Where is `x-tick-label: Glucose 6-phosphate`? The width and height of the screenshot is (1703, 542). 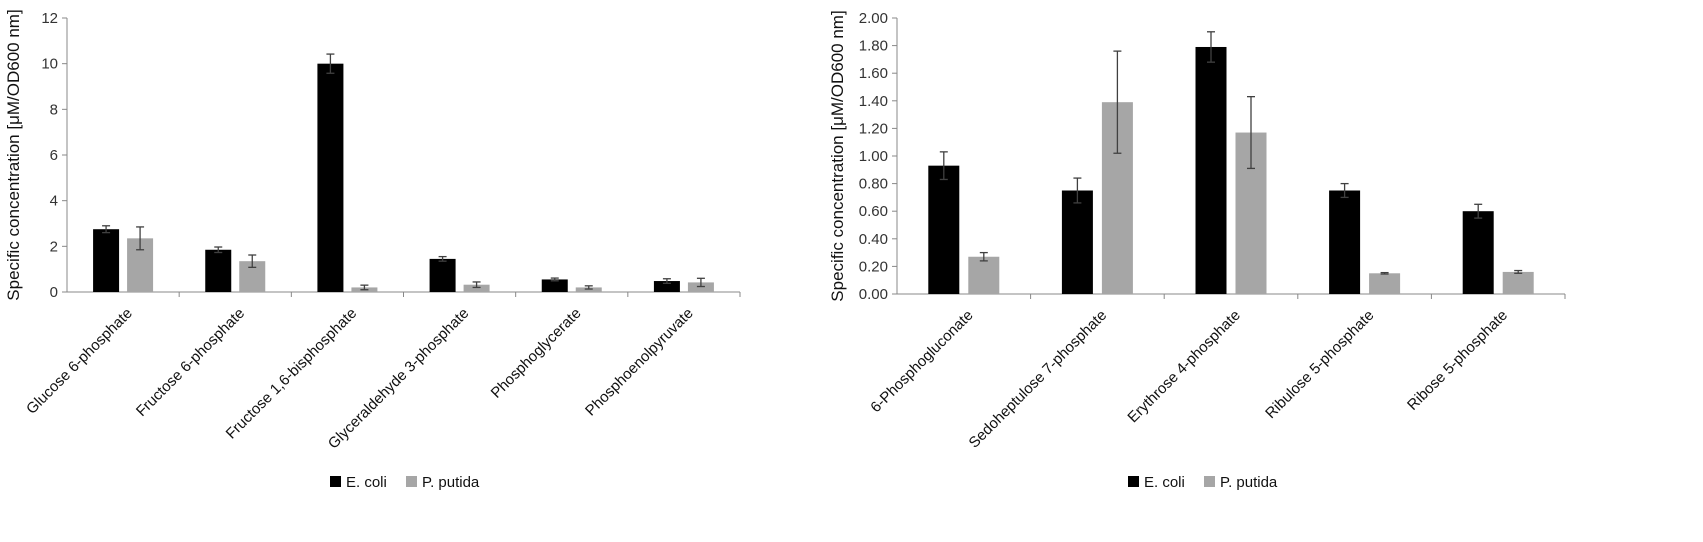
x-tick-label: Glucose 6-phosphate is located at coordinates (79, 361).